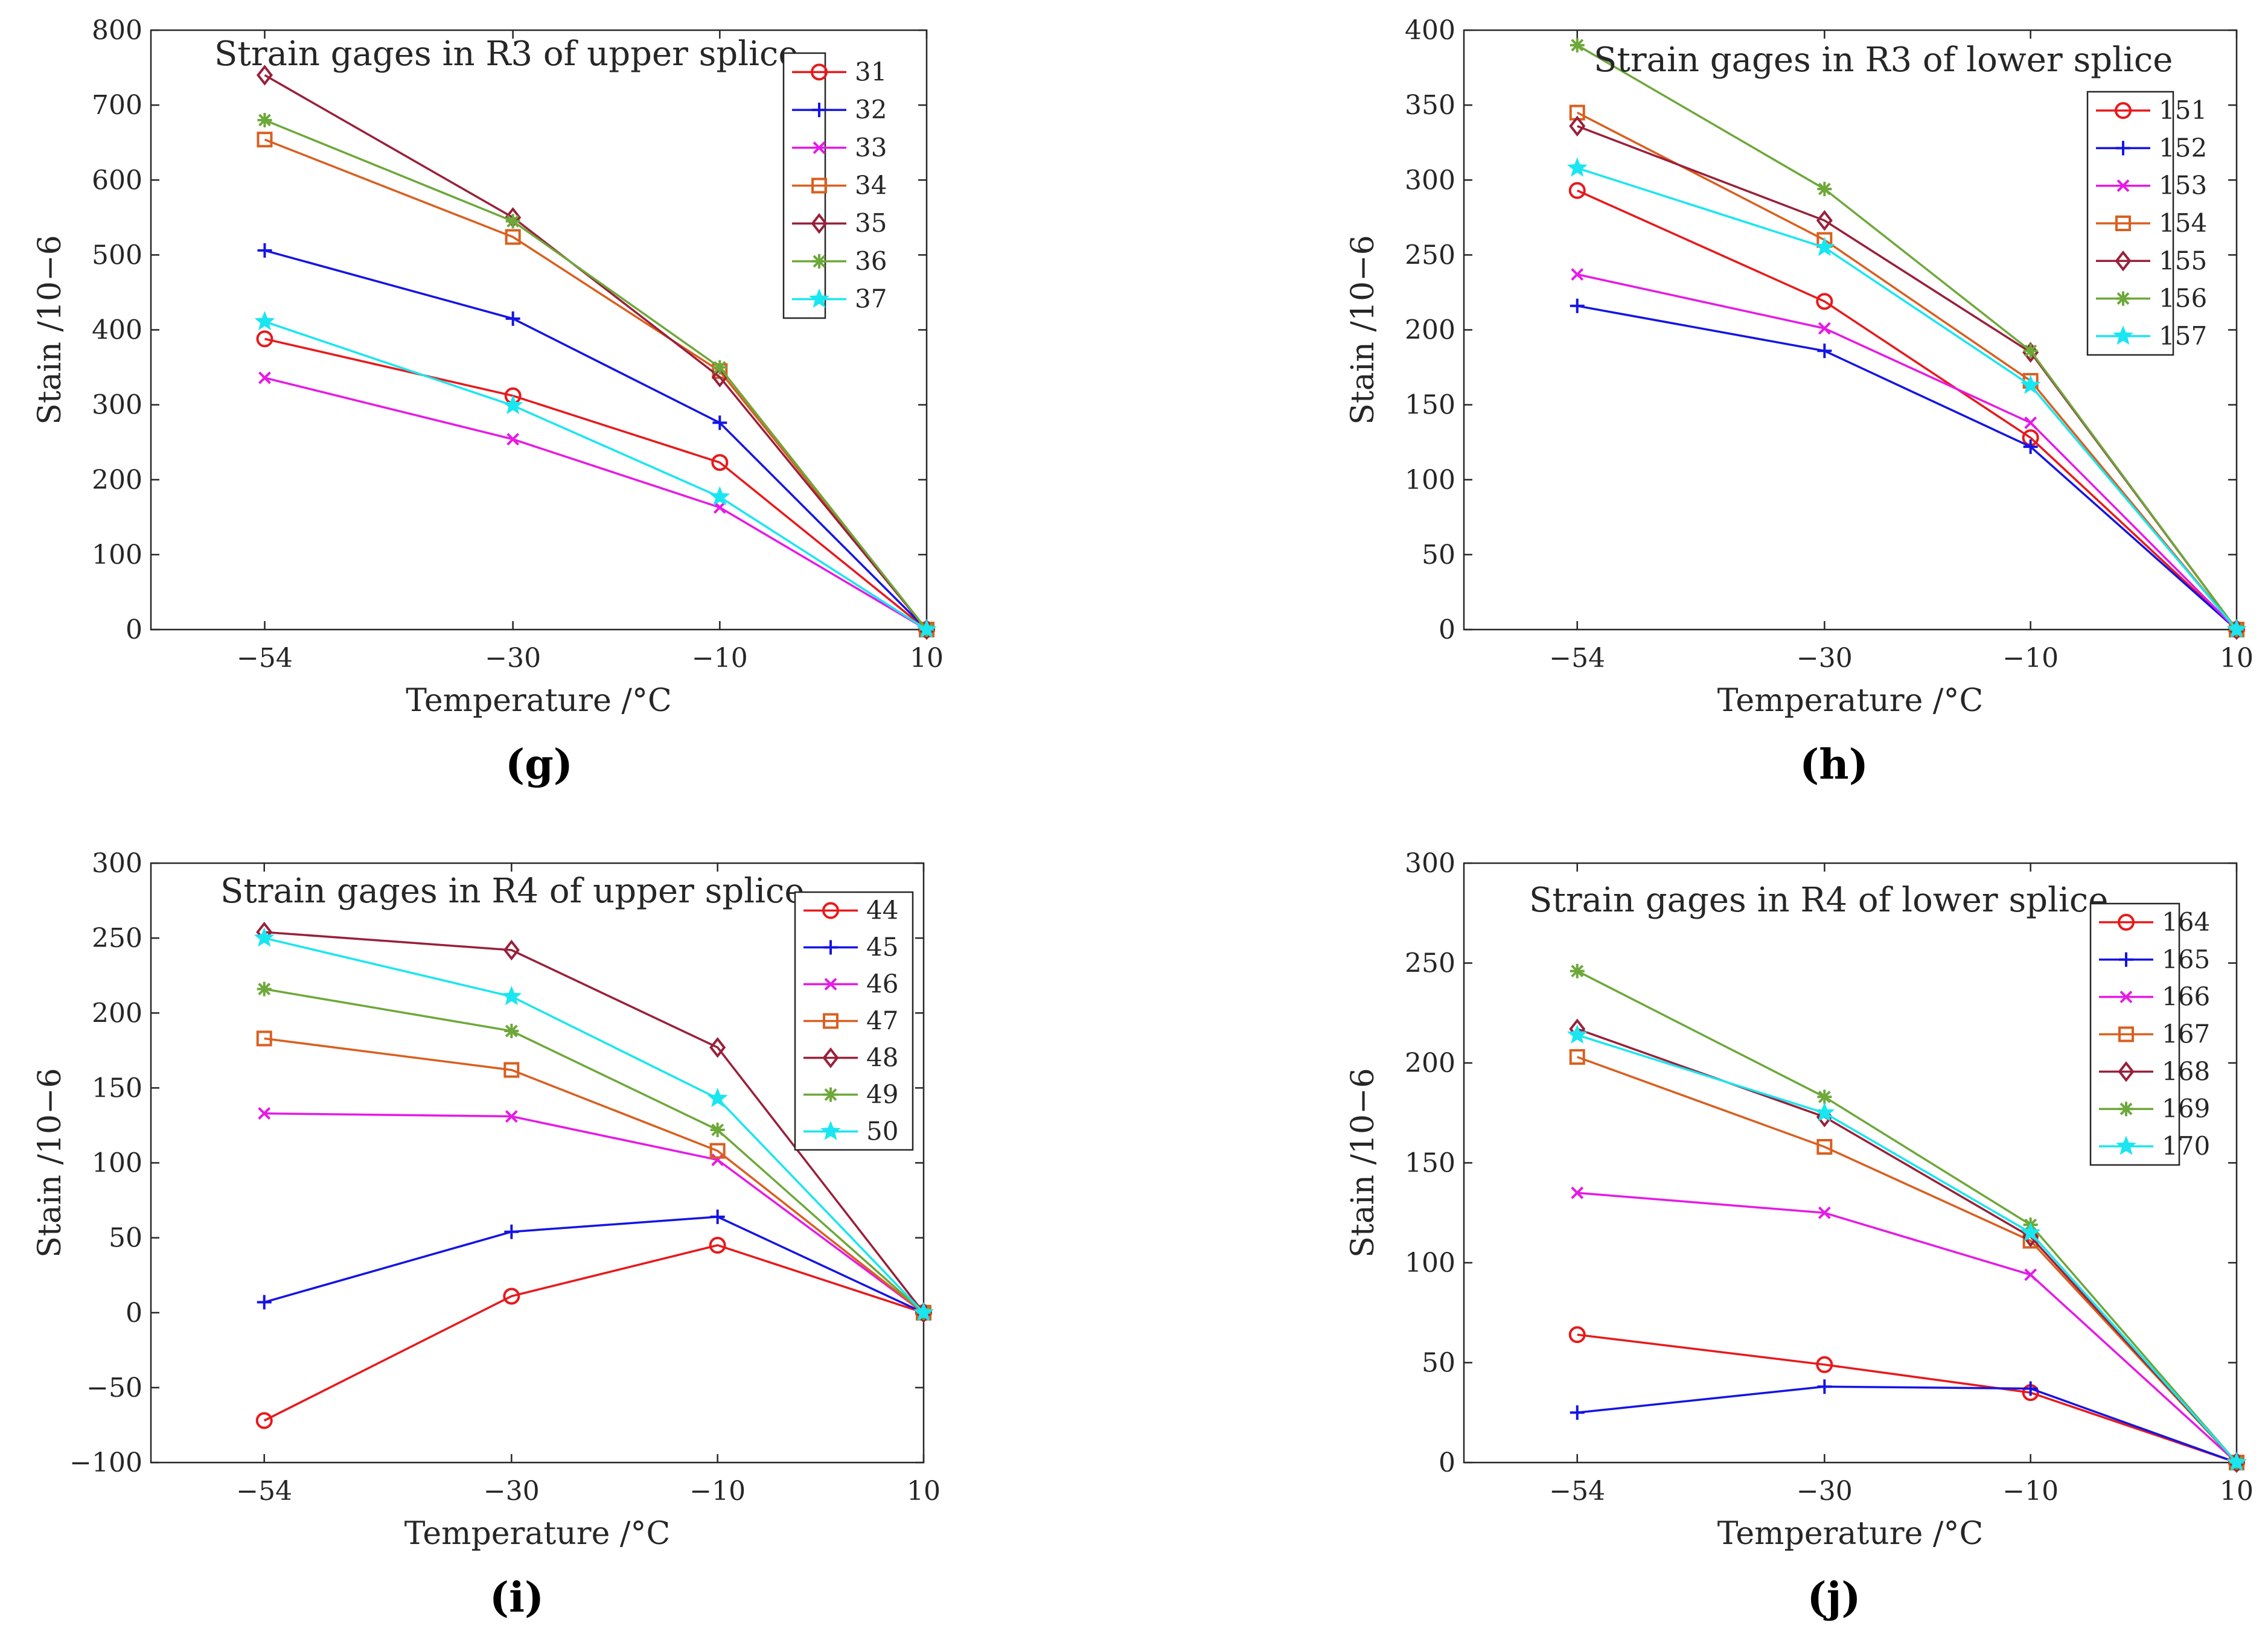 The width and height of the screenshot is (2268, 1640). What do you see at coordinates (114, 1388) in the screenshot?
I see `y-tick-label: −50` at bounding box center [114, 1388].